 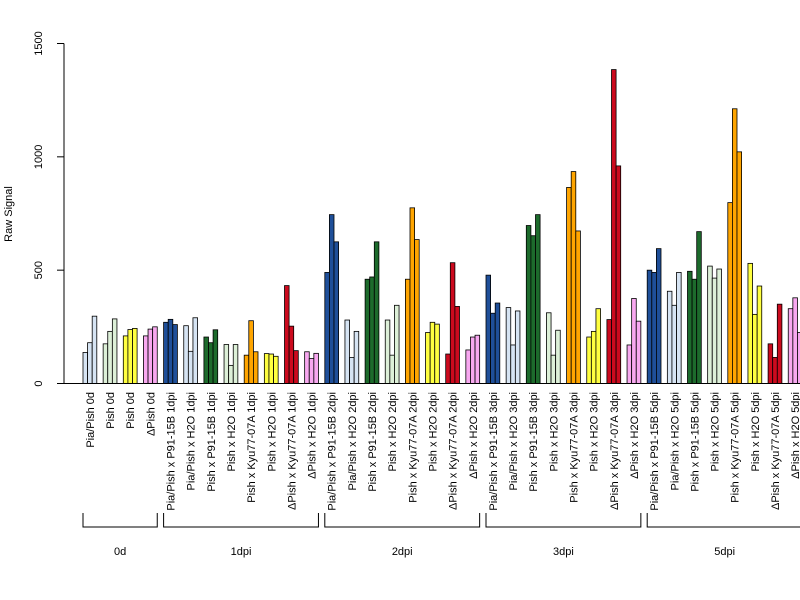 What do you see at coordinates (534, 442) in the screenshot?
I see `category-label: Pish x P91-15B 3dpi` at bounding box center [534, 442].